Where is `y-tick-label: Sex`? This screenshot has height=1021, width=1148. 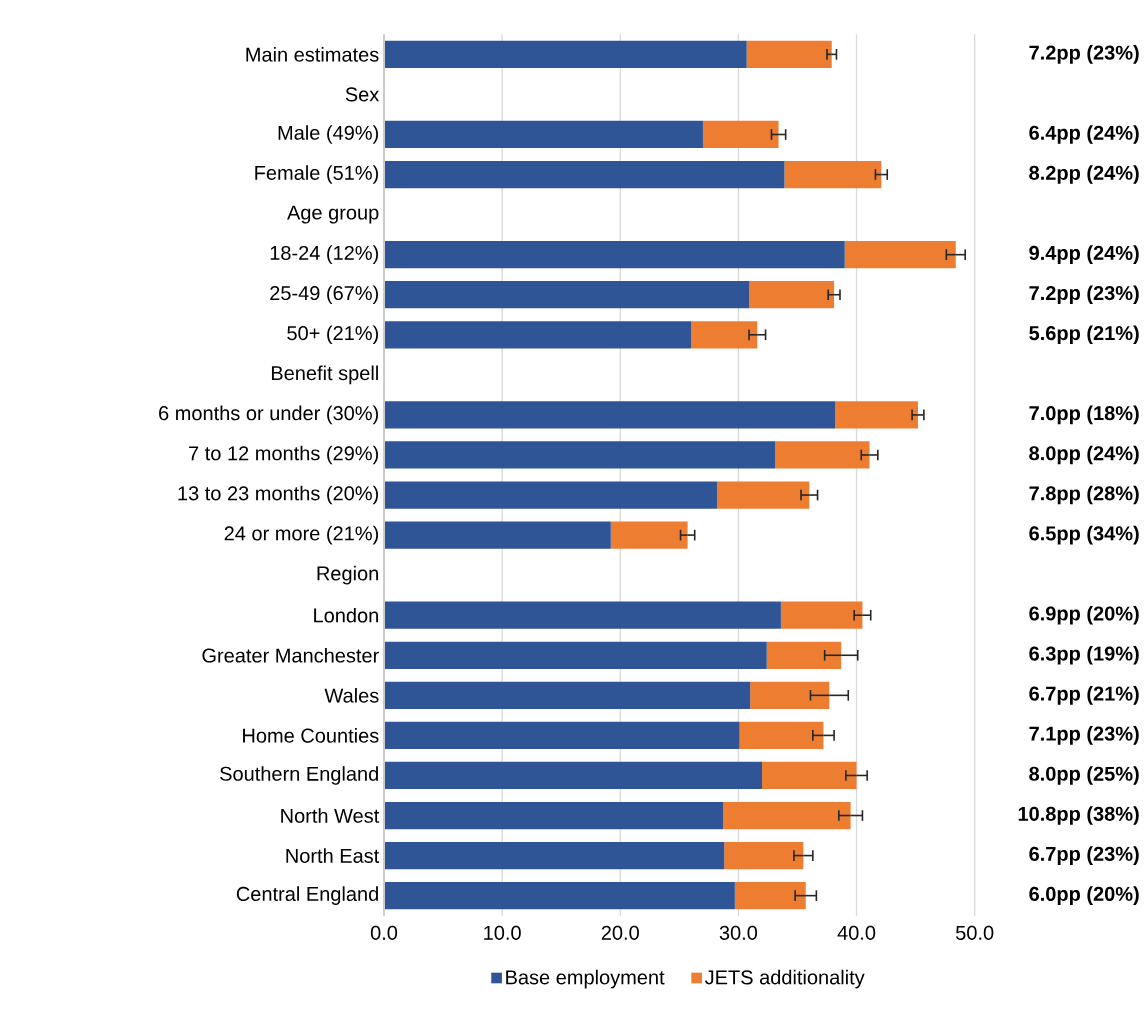 y-tick-label: Sex is located at coordinates (362, 94).